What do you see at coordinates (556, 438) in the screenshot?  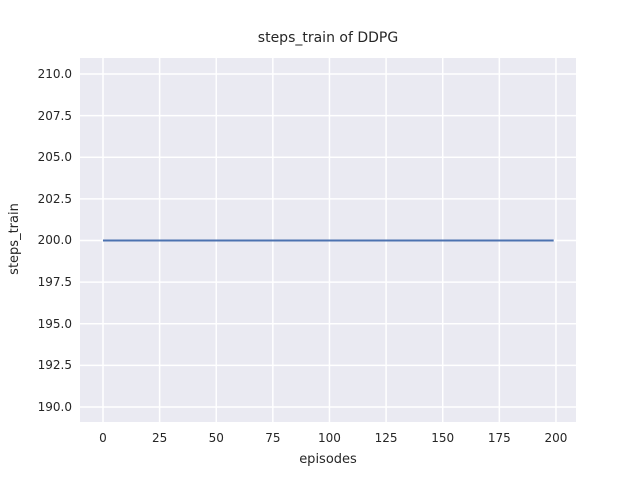 I see `x-tick-label: 200` at bounding box center [556, 438].